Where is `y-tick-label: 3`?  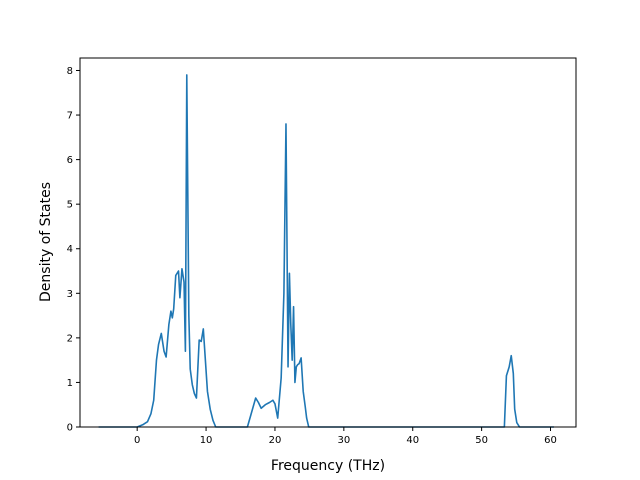
y-tick-label: 3 is located at coordinates (70, 294).